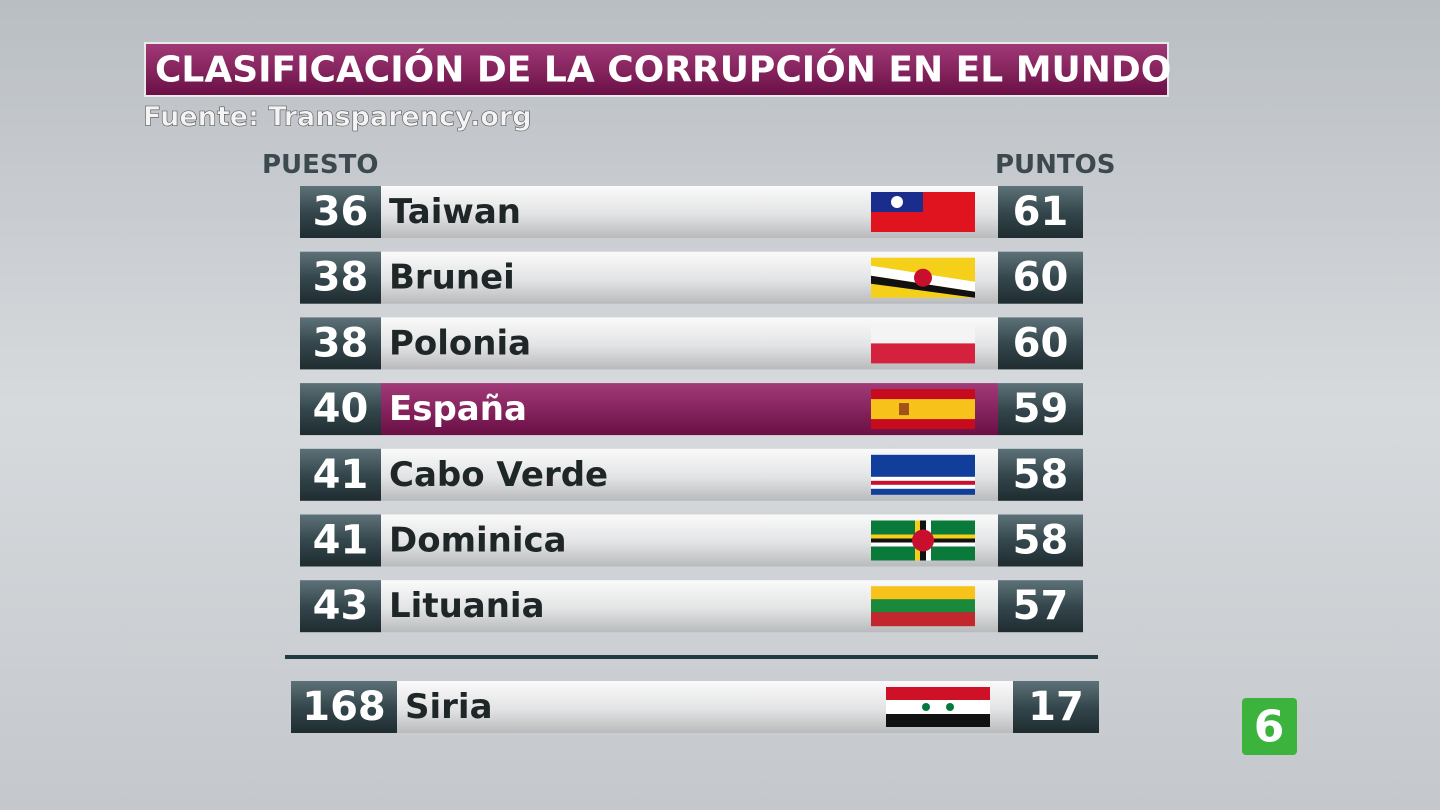  I want to click on rank: 40, so click(341, 409).